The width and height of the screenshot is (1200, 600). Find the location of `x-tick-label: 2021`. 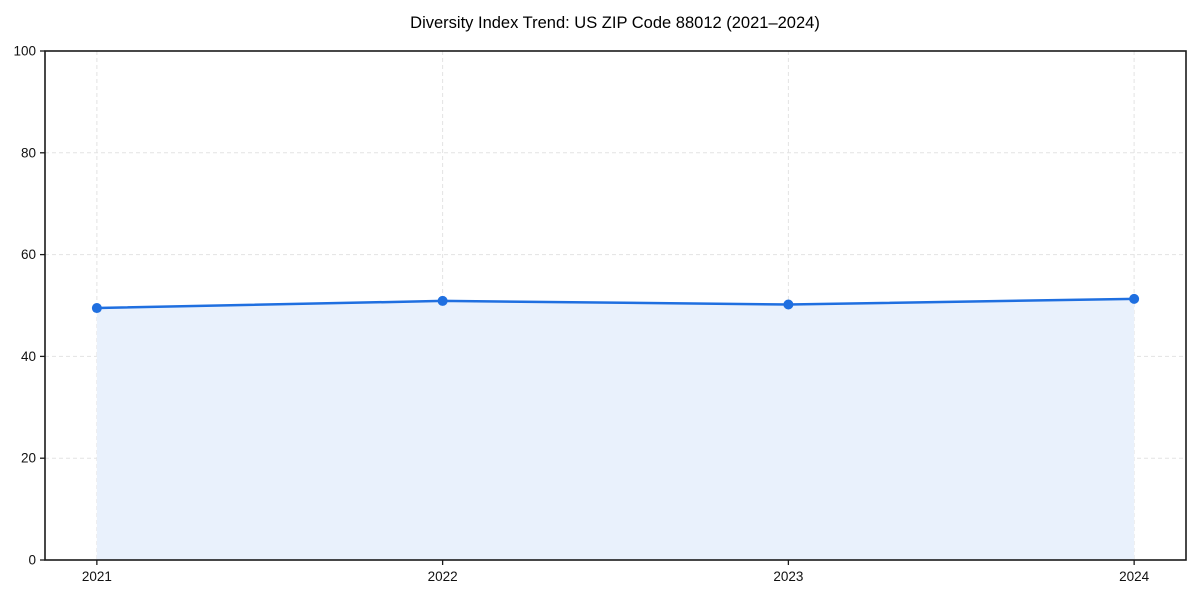

x-tick-label: 2021 is located at coordinates (97, 576).